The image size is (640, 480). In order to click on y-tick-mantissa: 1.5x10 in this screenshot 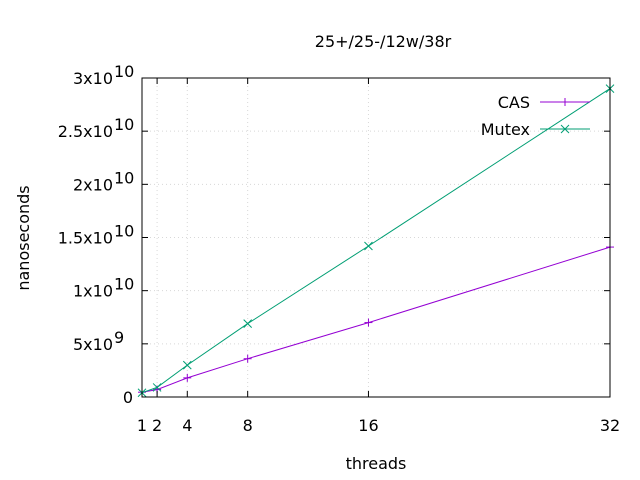, I will do `click(85, 238)`.